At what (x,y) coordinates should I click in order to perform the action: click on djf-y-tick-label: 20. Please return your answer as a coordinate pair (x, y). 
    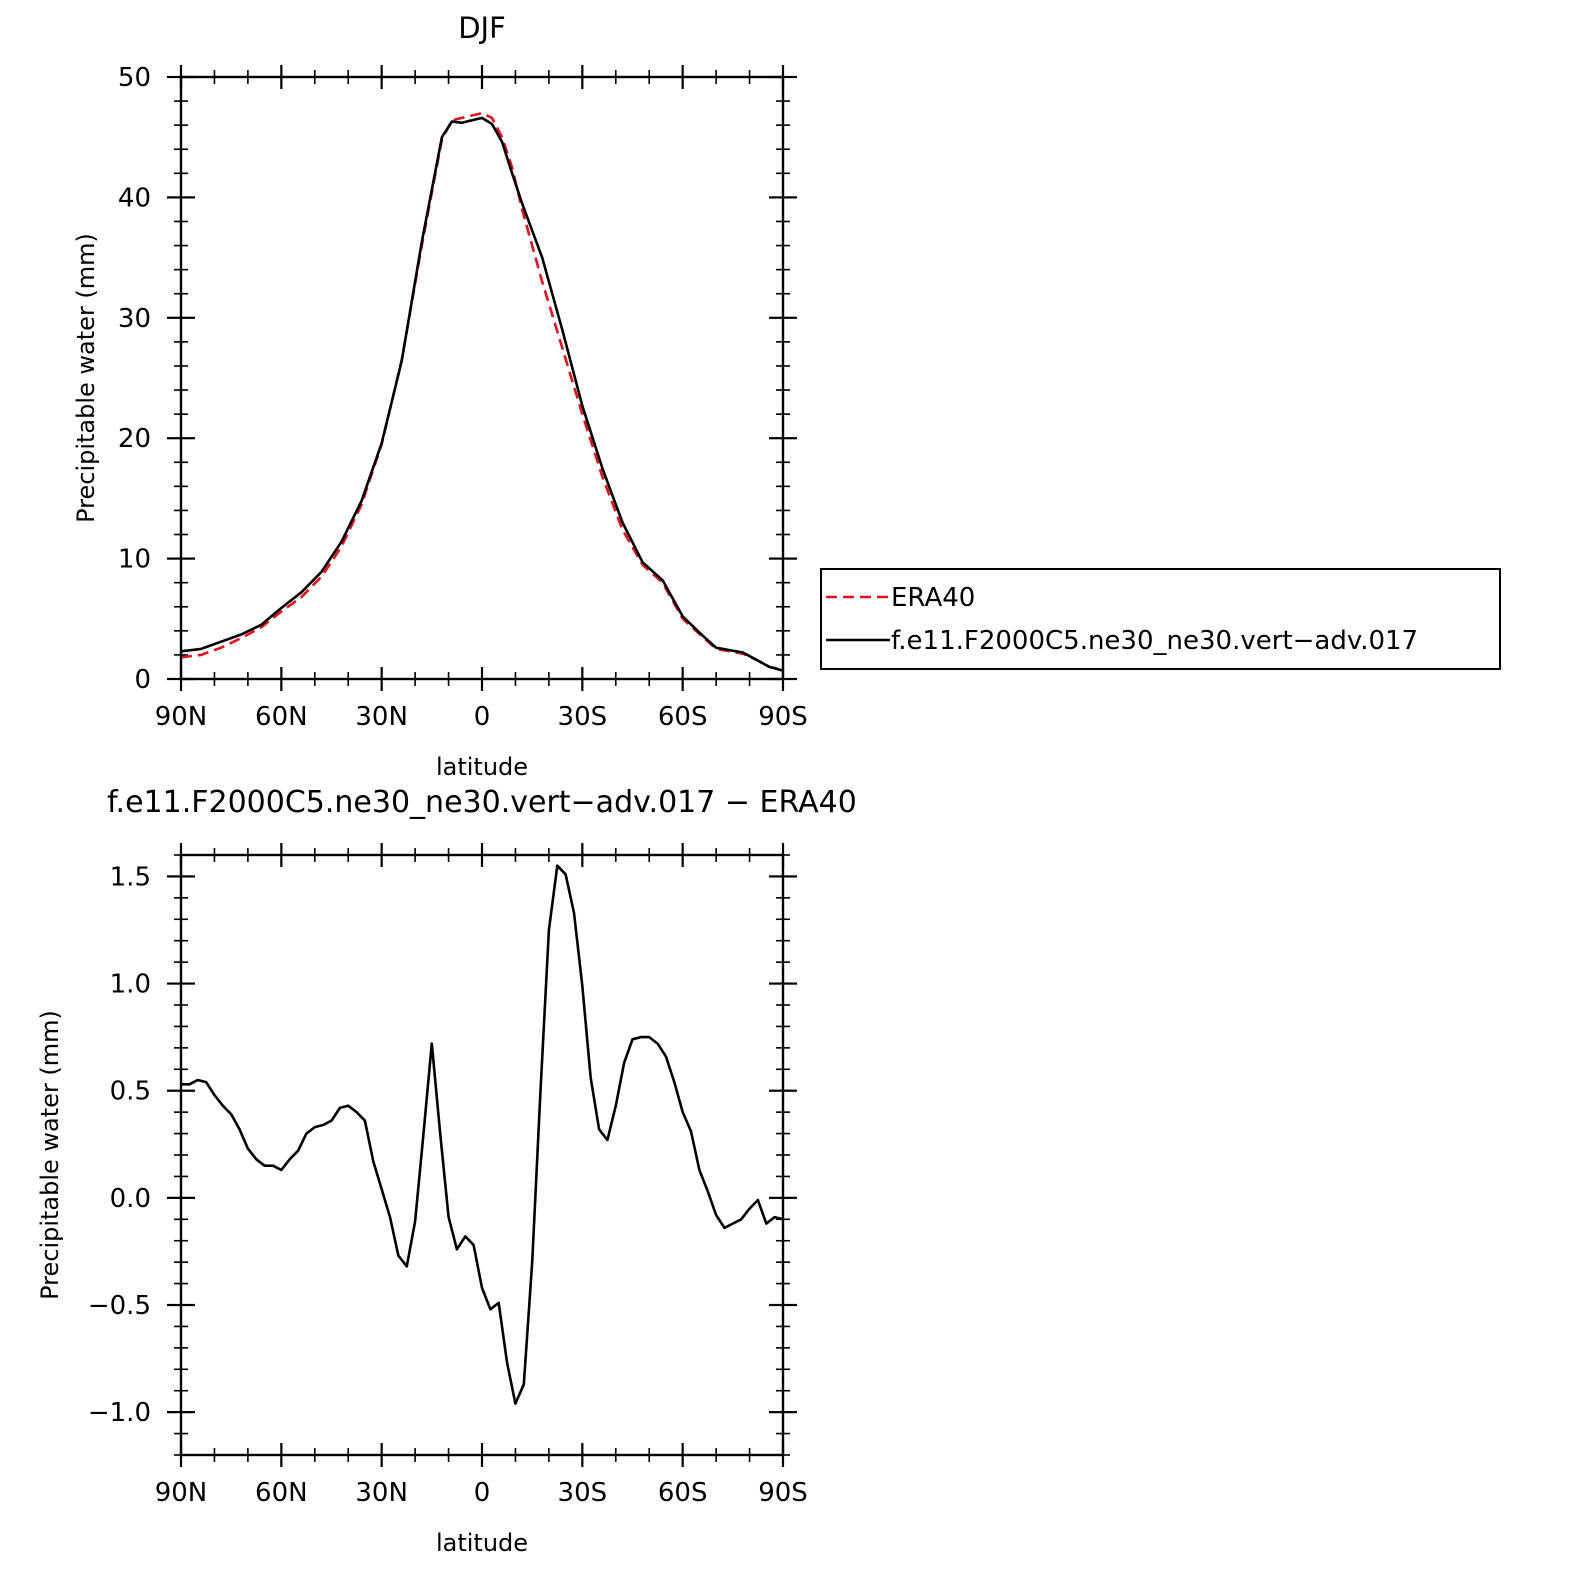
    Looking at the image, I should click on (134, 439).